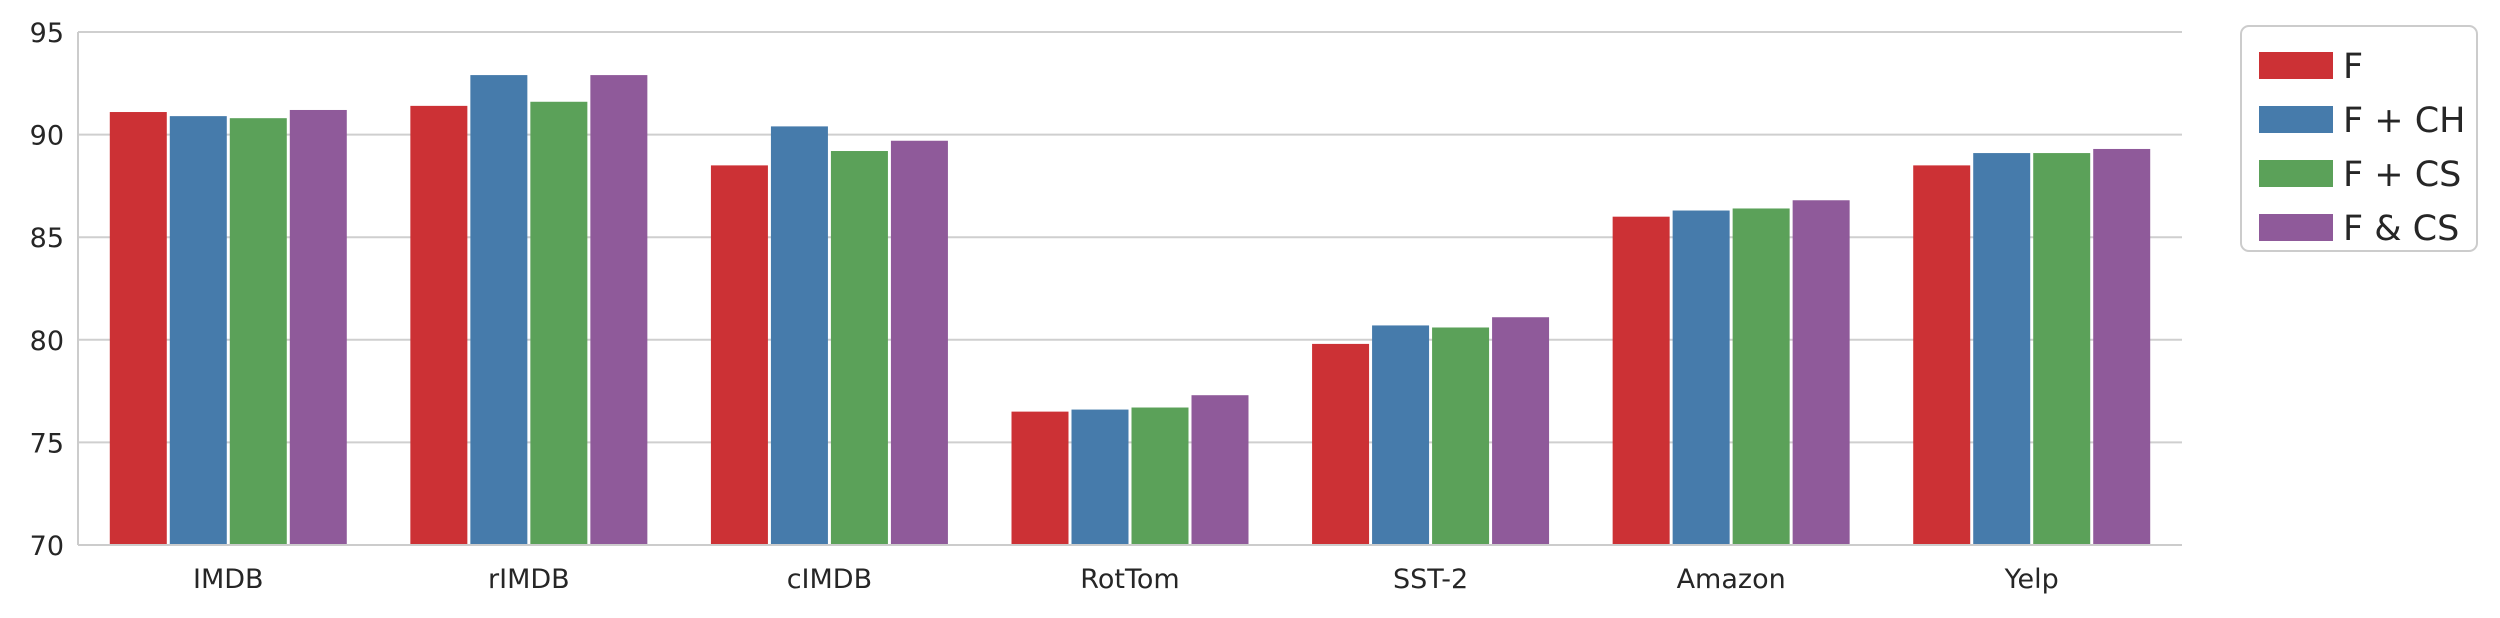 The image size is (2500, 618). What do you see at coordinates (1040, 478) in the screenshot?
I see `bar-f-rottom` at bounding box center [1040, 478].